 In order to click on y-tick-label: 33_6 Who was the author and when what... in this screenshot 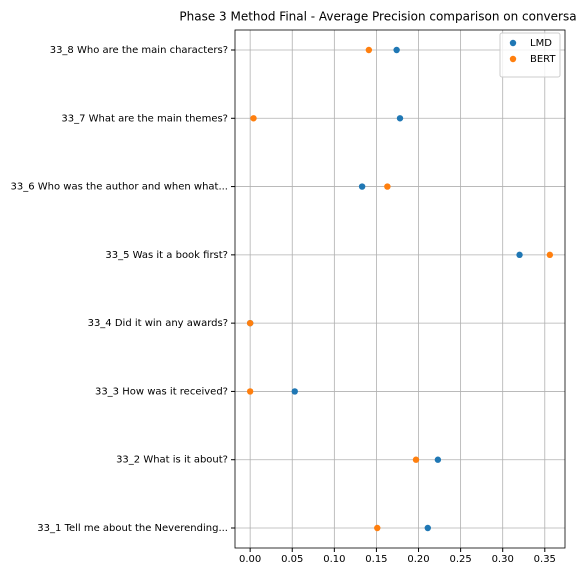, I will do `click(120, 187)`.